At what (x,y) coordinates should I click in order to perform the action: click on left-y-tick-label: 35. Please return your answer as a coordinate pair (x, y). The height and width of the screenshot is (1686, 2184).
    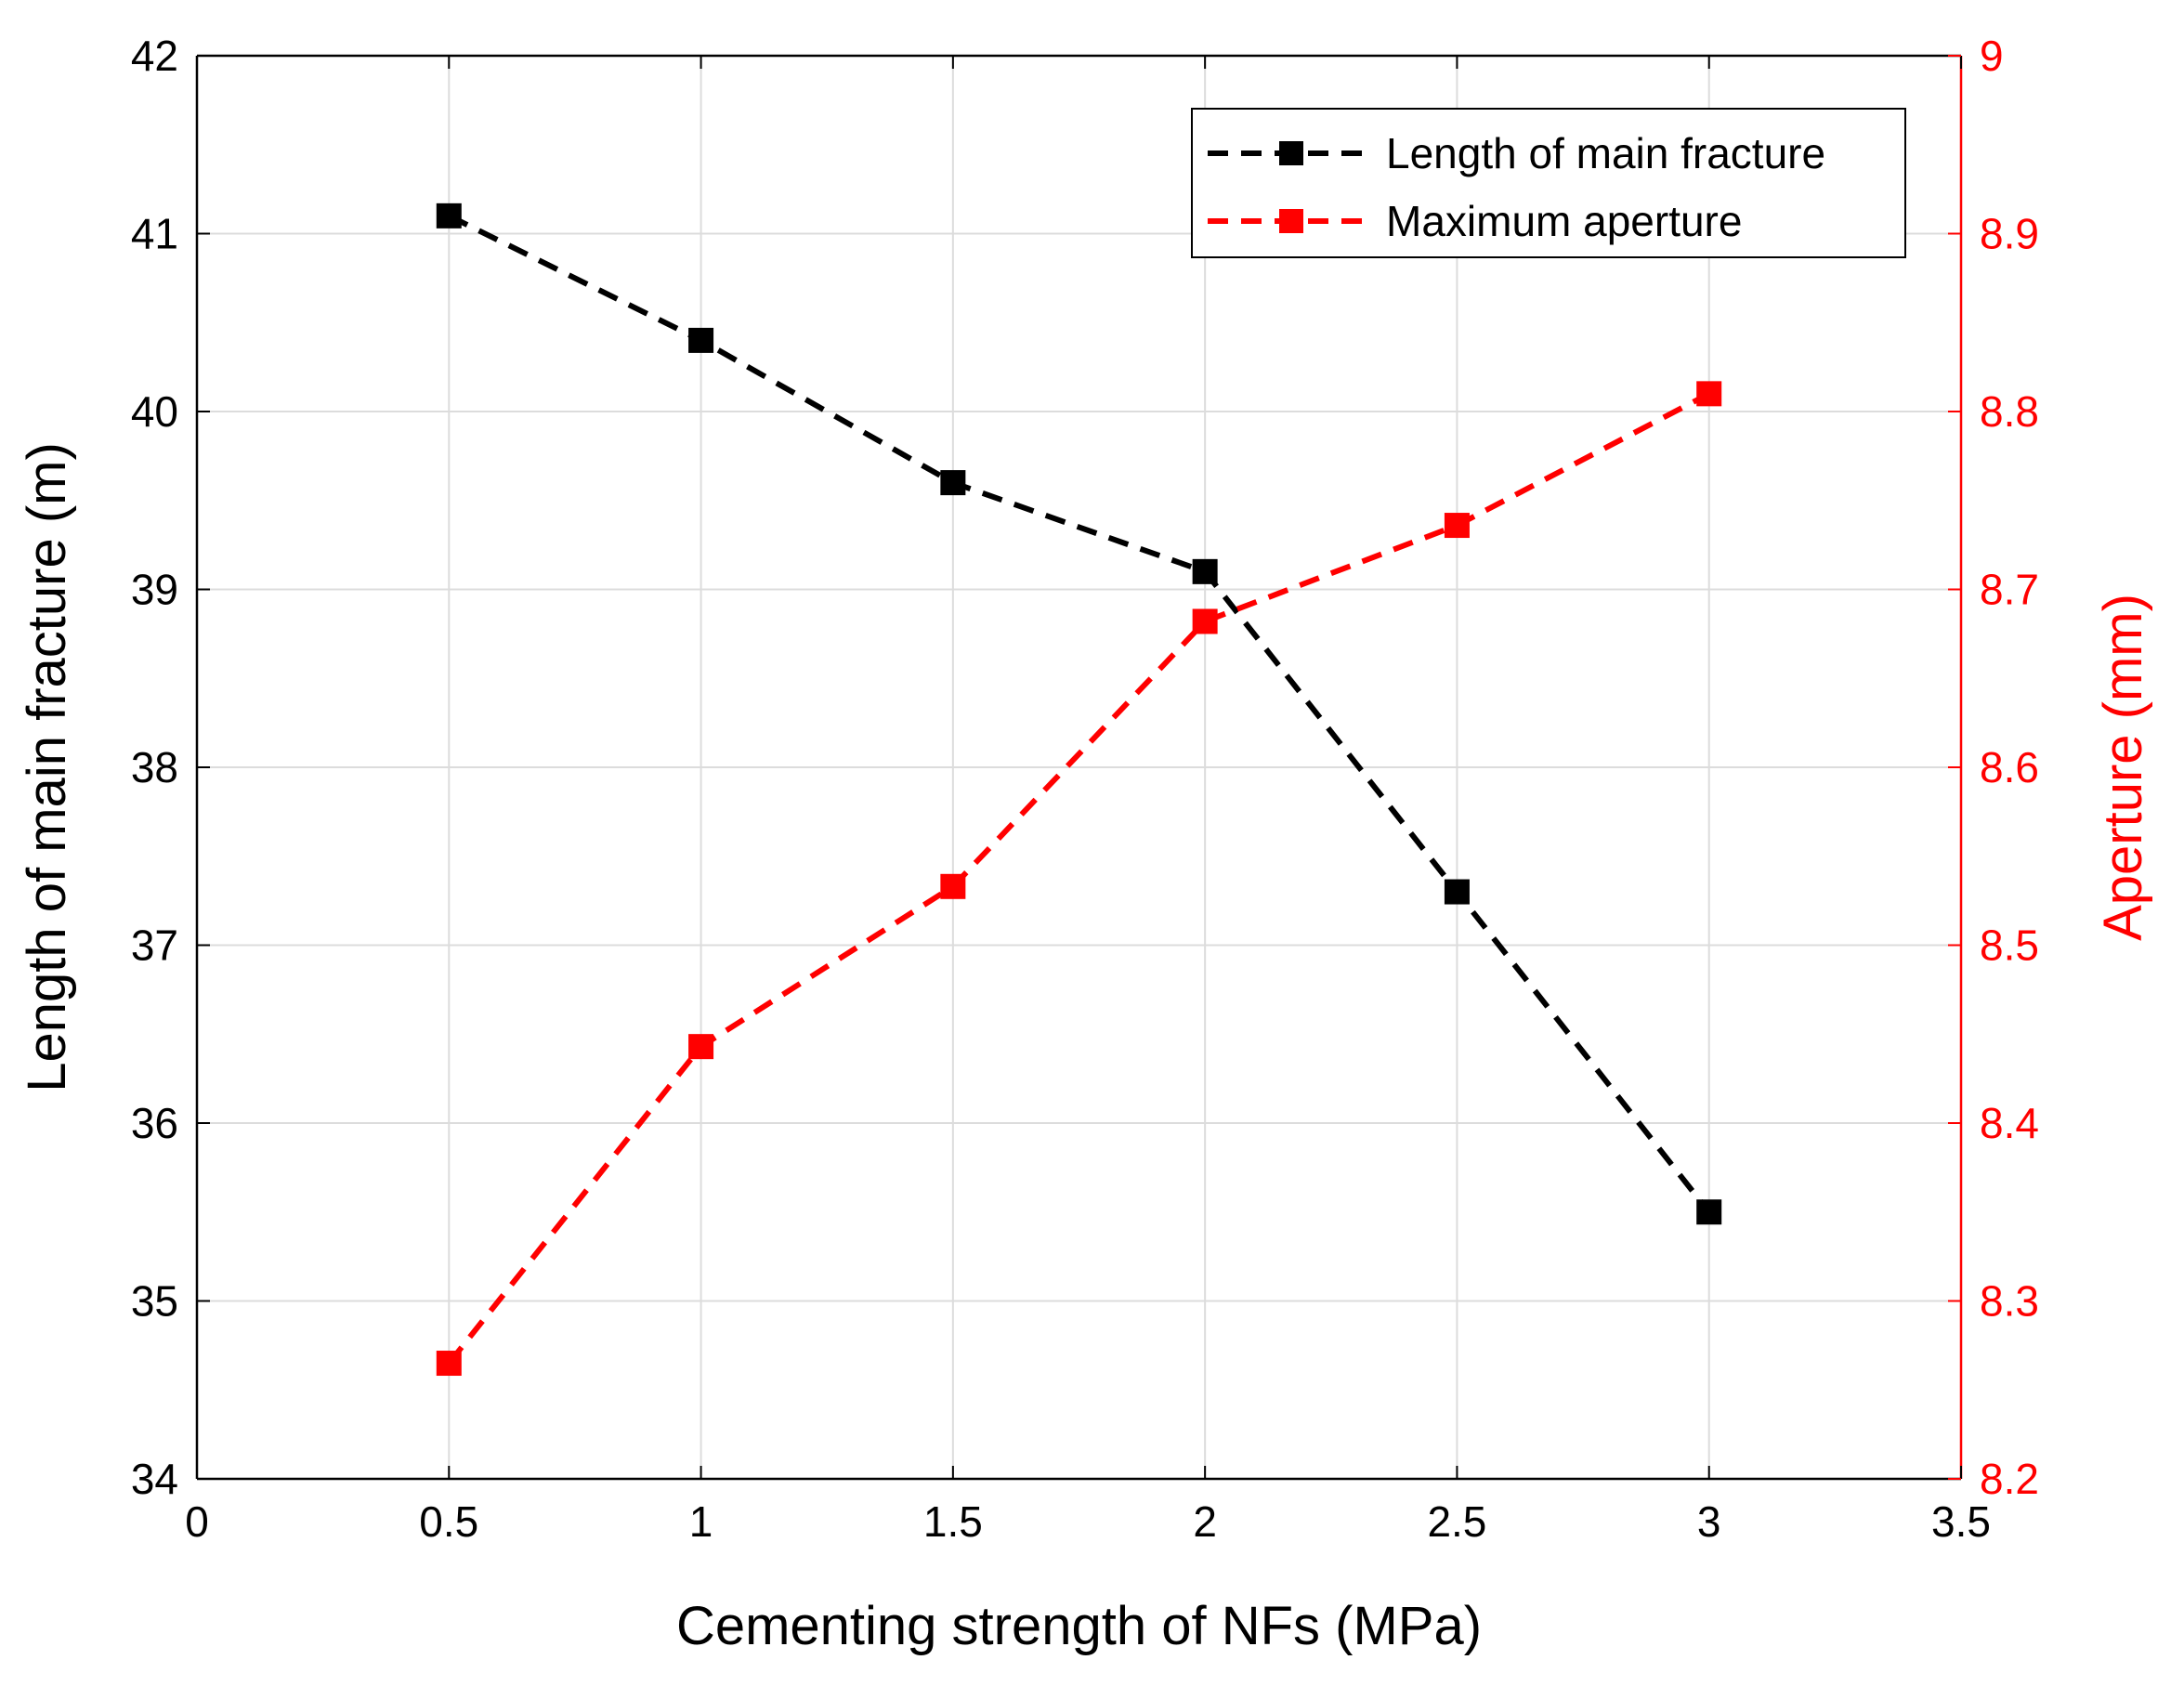
    Looking at the image, I should click on (154, 1301).